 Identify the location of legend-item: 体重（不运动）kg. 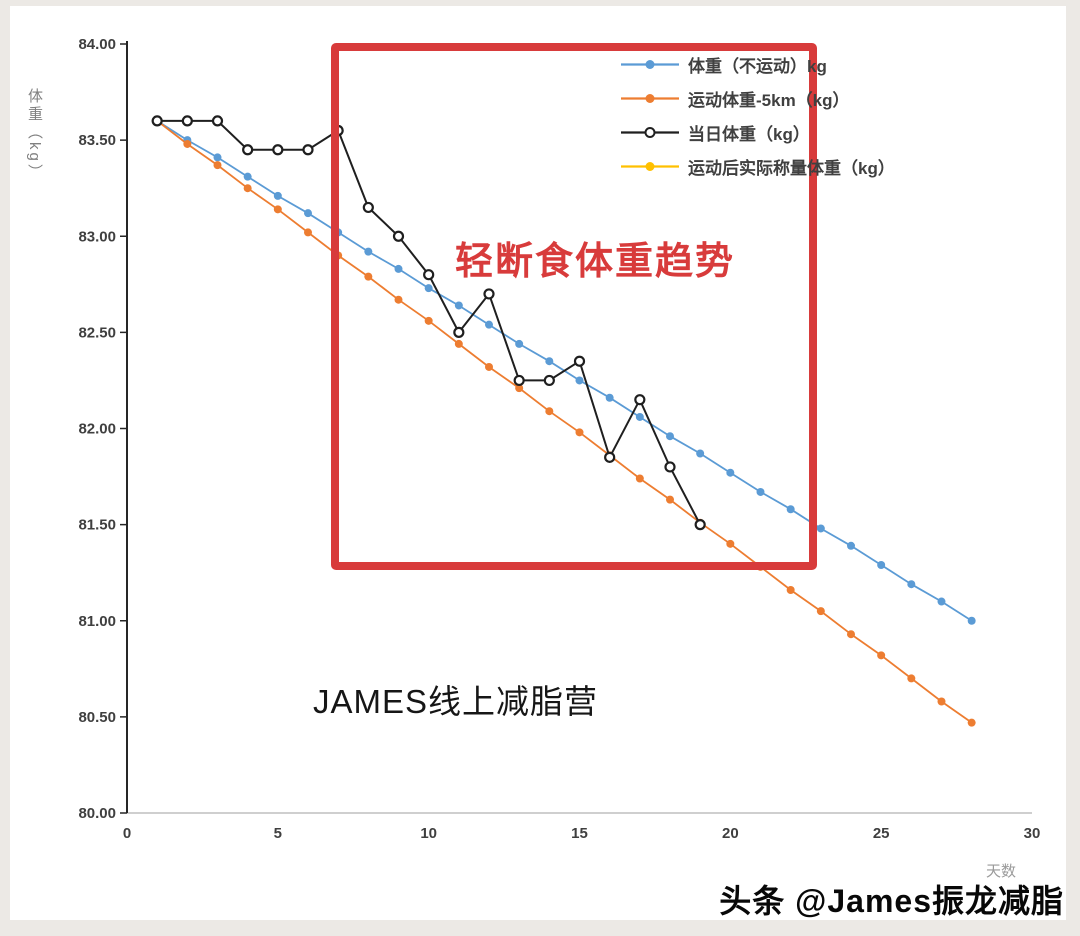
(758, 64).